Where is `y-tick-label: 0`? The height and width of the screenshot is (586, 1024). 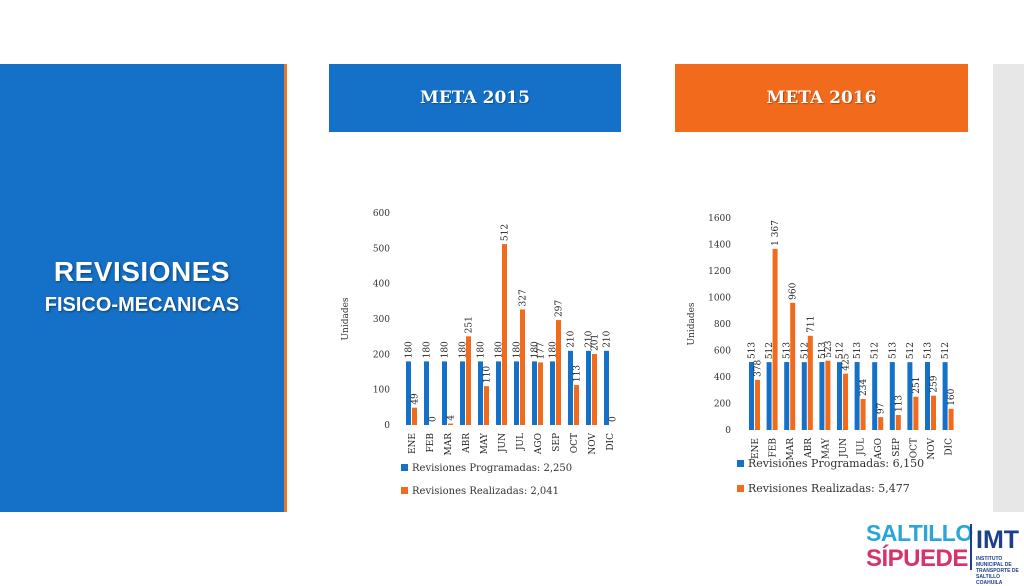
y-tick-label: 0 is located at coordinates (387, 426).